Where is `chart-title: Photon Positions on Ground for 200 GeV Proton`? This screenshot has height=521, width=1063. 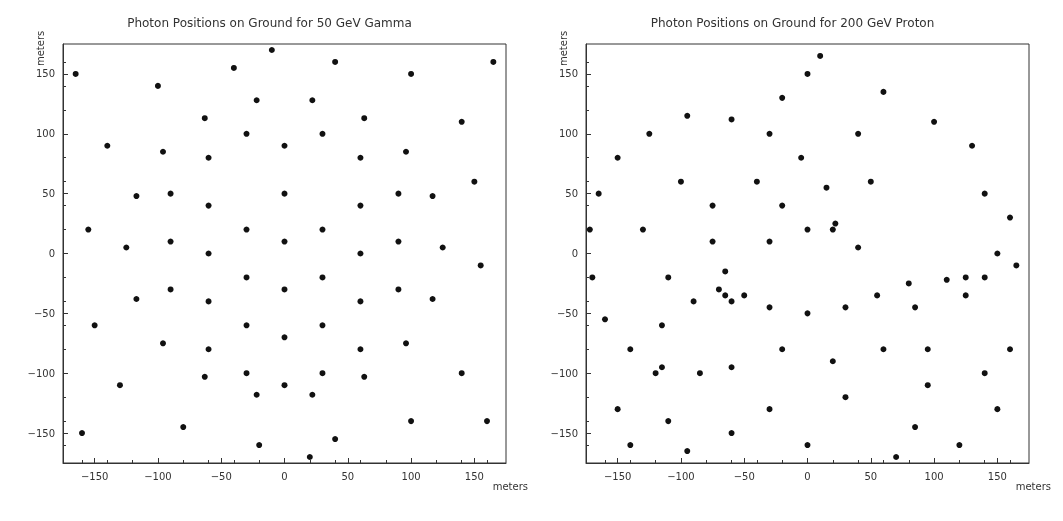 chart-title: Photon Positions on Ground for 200 GeV Proton is located at coordinates (792, 23).